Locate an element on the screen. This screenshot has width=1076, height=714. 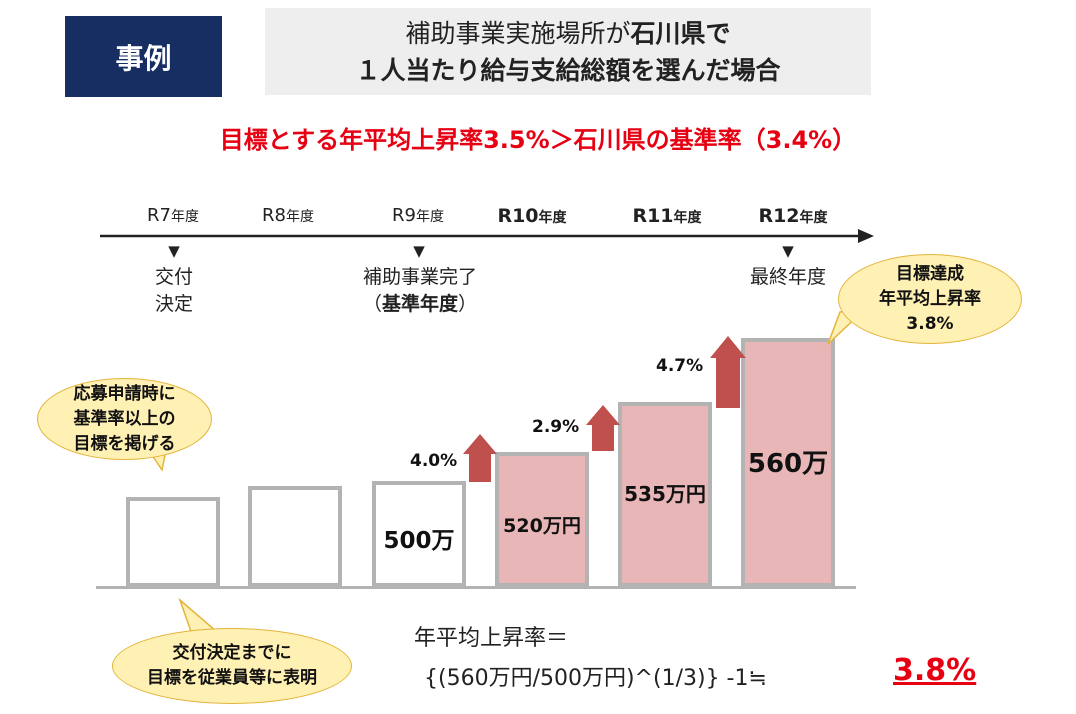
bar-value-r9: 500万 is located at coordinates (419, 541).